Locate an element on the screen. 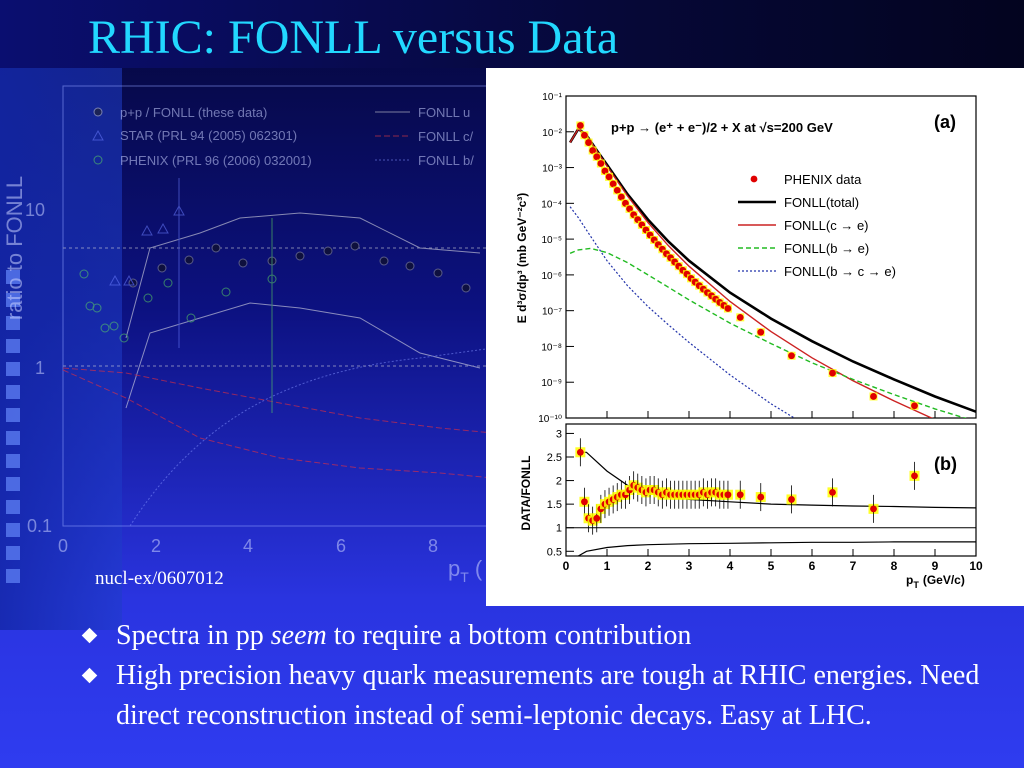 This screenshot has height=768, width=1024. panel-a-ytick-label: 10⁻⁸ is located at coordinates (551, 347).